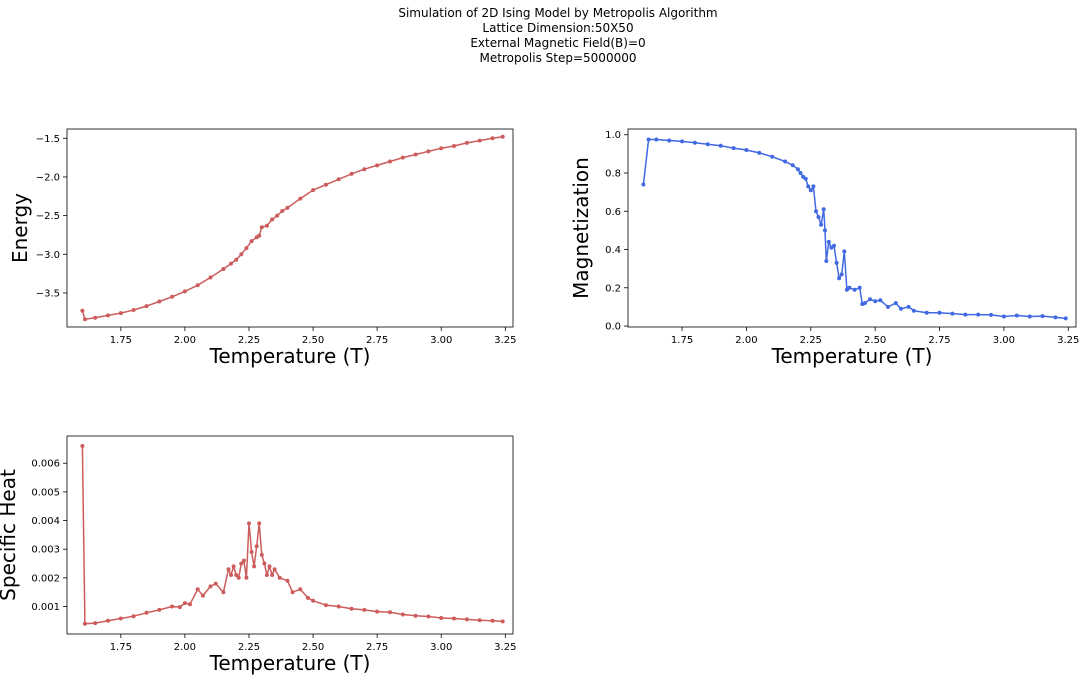 This screenshot has width=1083, height=680. I want to click on x-tick-label: 2.50, so click(313, 647).